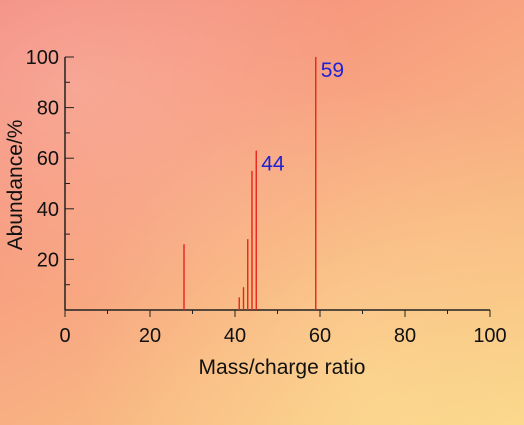 The image size is (524, 425). What do you see at coordinates (64, 336) in the screenshot?
I see `x-tick-label: 0` at bounding box center [64, 336].